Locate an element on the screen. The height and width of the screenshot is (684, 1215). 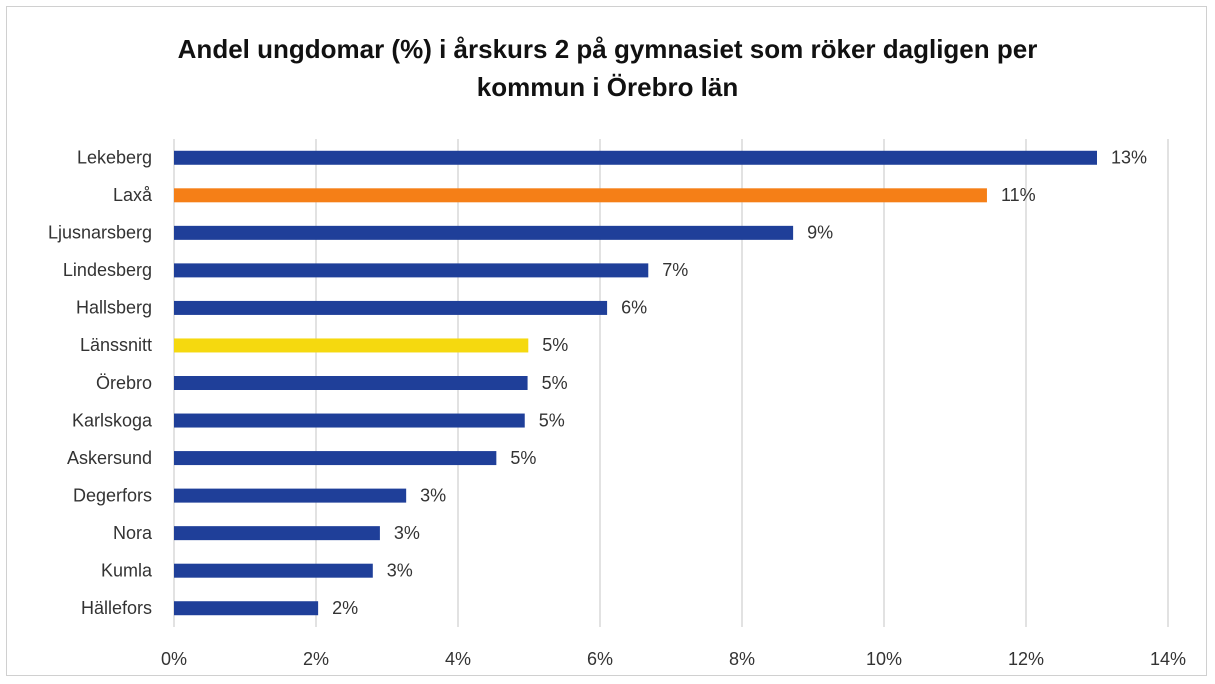
y-tick-label: Länssnitt is located at coordinates (116, 345).